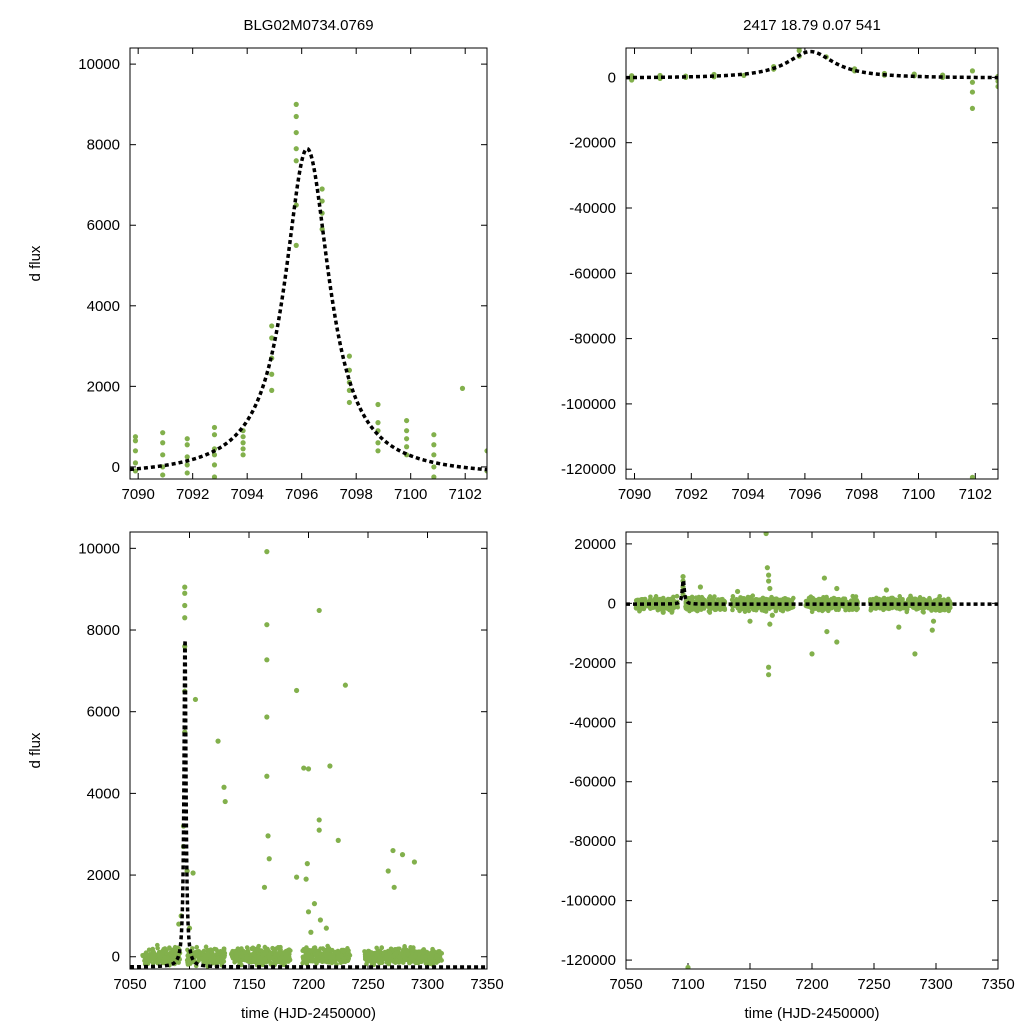 The height and width of the screenshot is (1024, 1024). I want to click on x-tick-label: 7094, so click(747, 494).